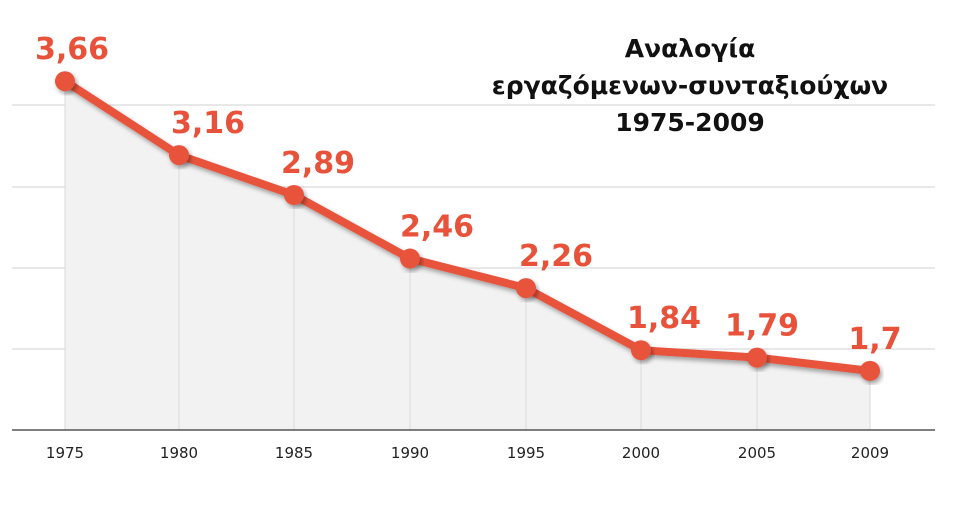  Describe the element at coordinates (72, 49) in the screenshot. I see `data-label: 3,66` at that location.